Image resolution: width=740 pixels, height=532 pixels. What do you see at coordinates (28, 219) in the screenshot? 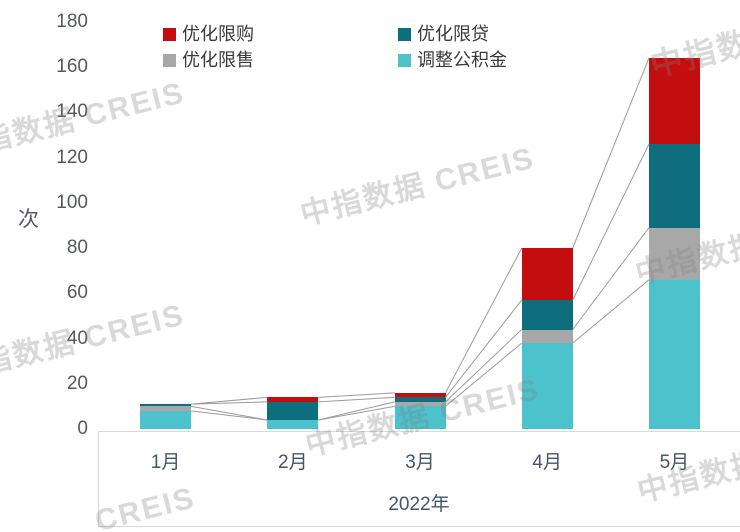
I see `y-axis-title: 次` at bounding box center [28, 219].